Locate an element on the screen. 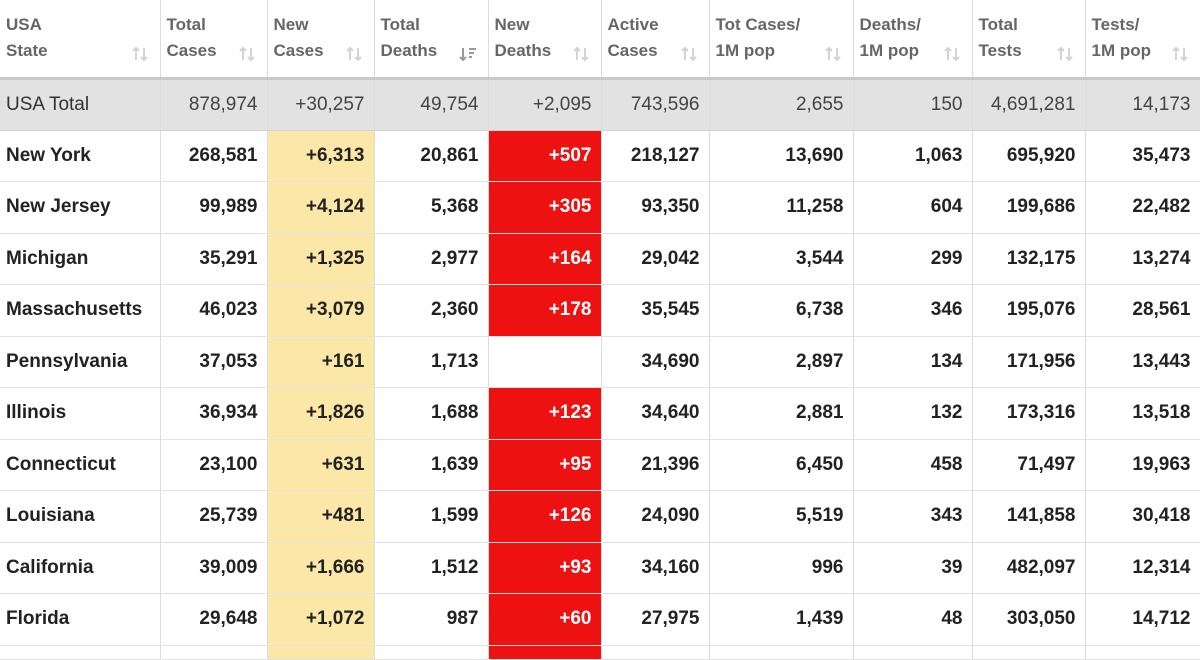  new-cases-cell: +1,826 is located at coordinates (321, 413).